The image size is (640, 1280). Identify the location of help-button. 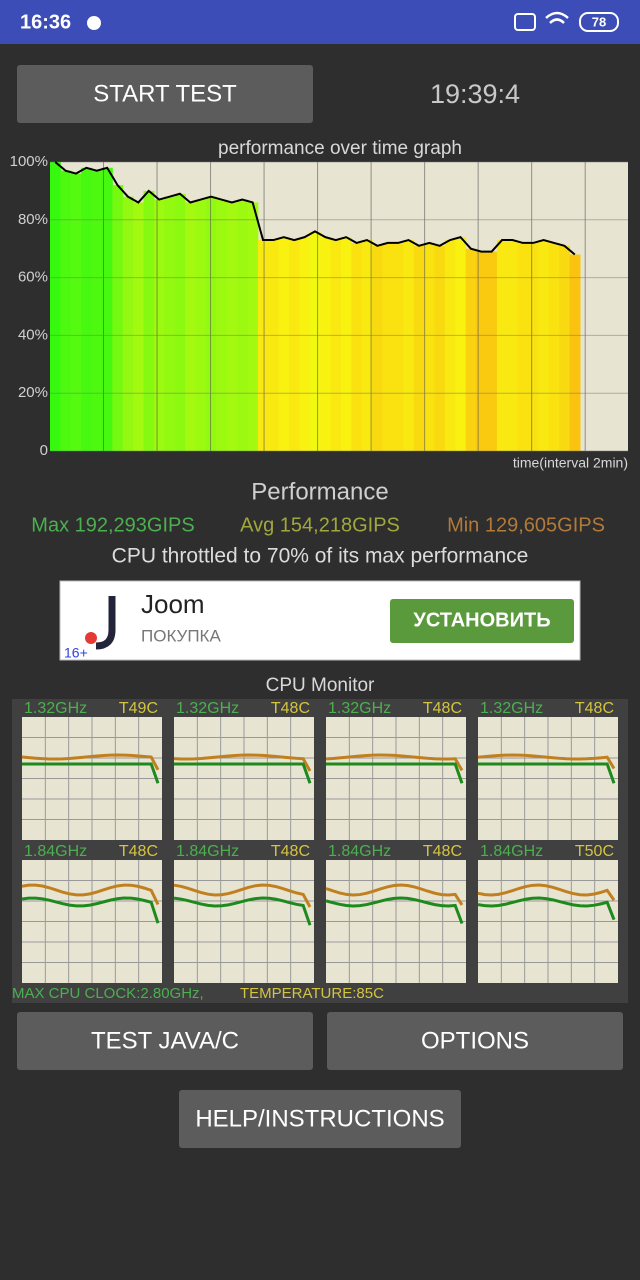
(320, 1119).